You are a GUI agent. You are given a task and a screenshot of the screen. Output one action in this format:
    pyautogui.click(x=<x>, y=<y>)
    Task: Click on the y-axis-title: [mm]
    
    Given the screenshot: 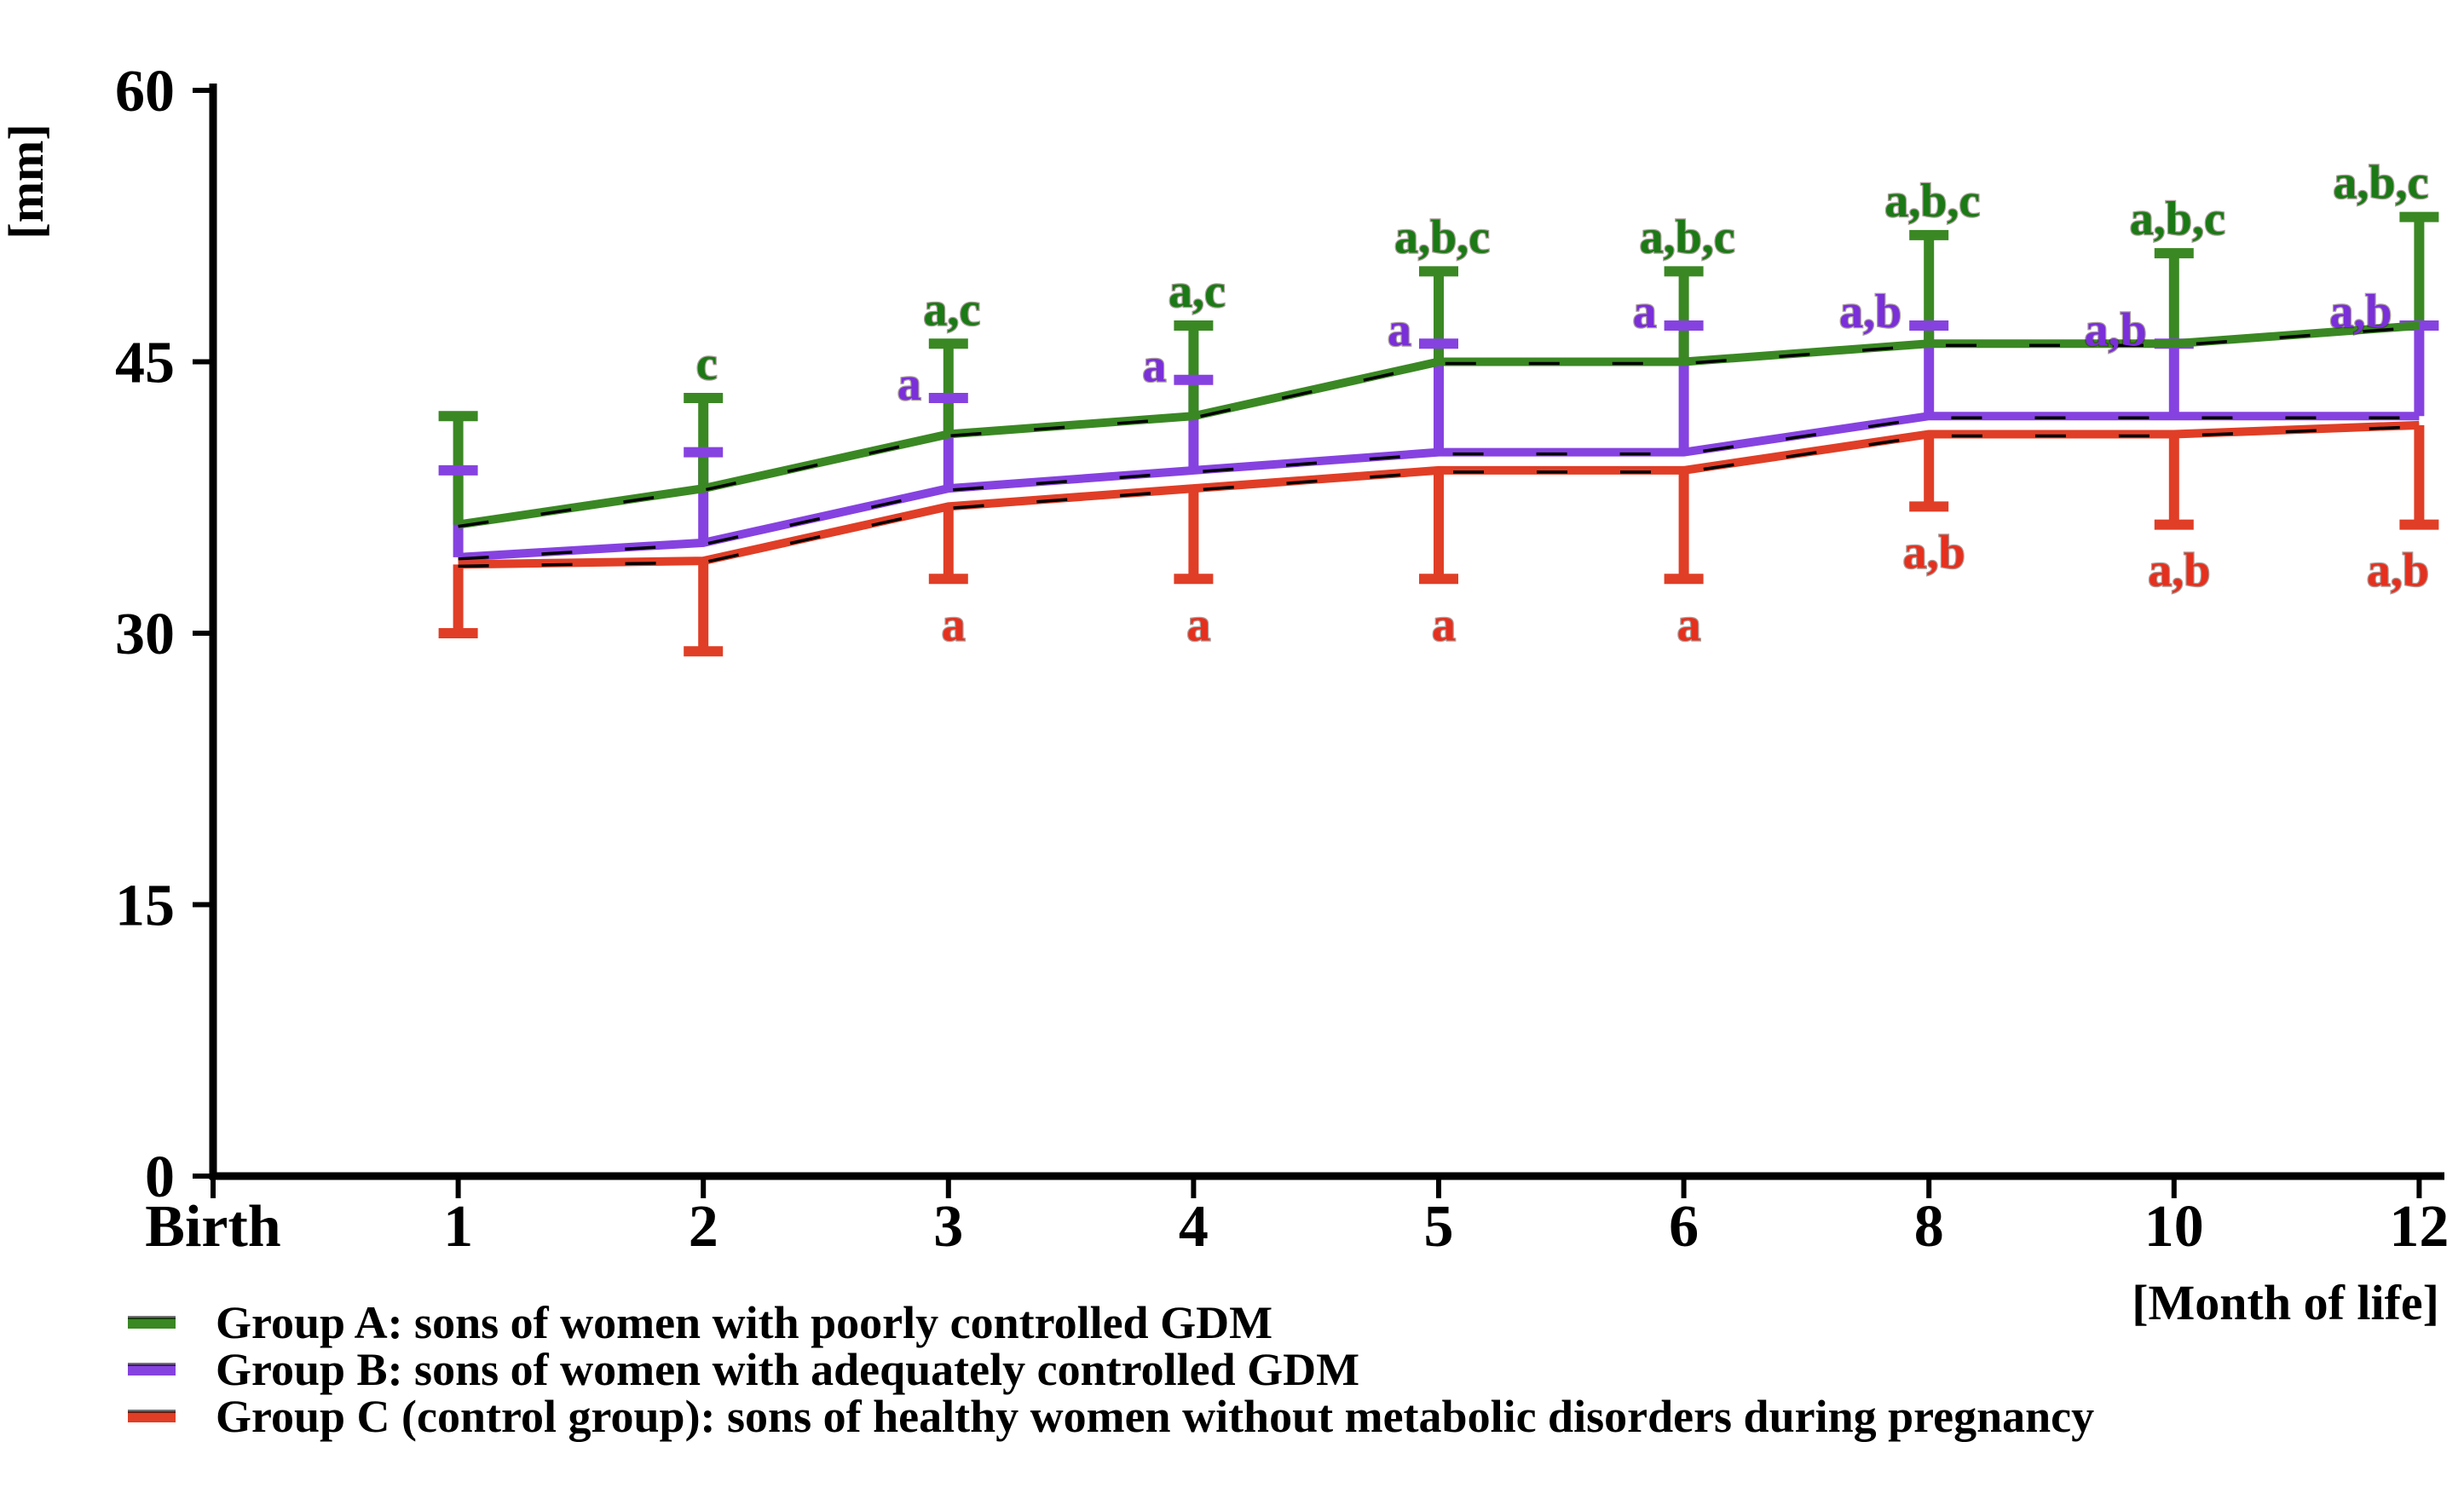 What is the action you would take?
    pyautogui.click(x=27, y=181)
    